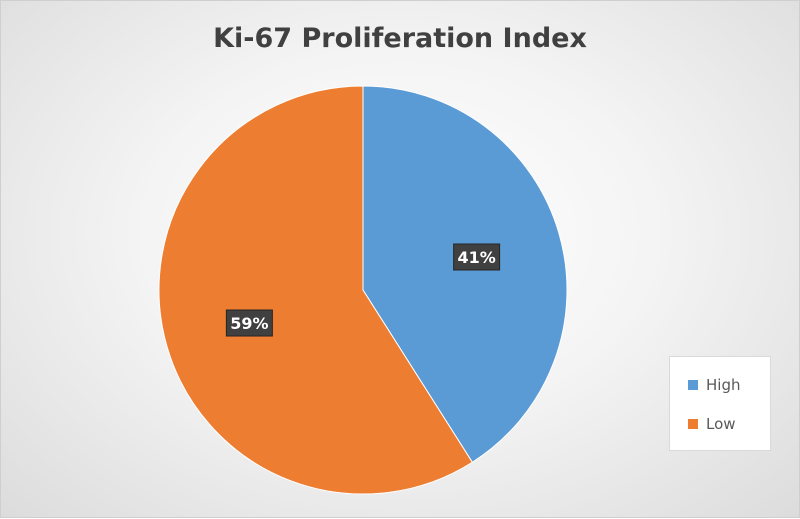 This screenshot has height=519, width=800. What do you see at coordinates (693, 424) in the screenshot?
I see `legend-swatch-low` at bounding box center [693, 424].